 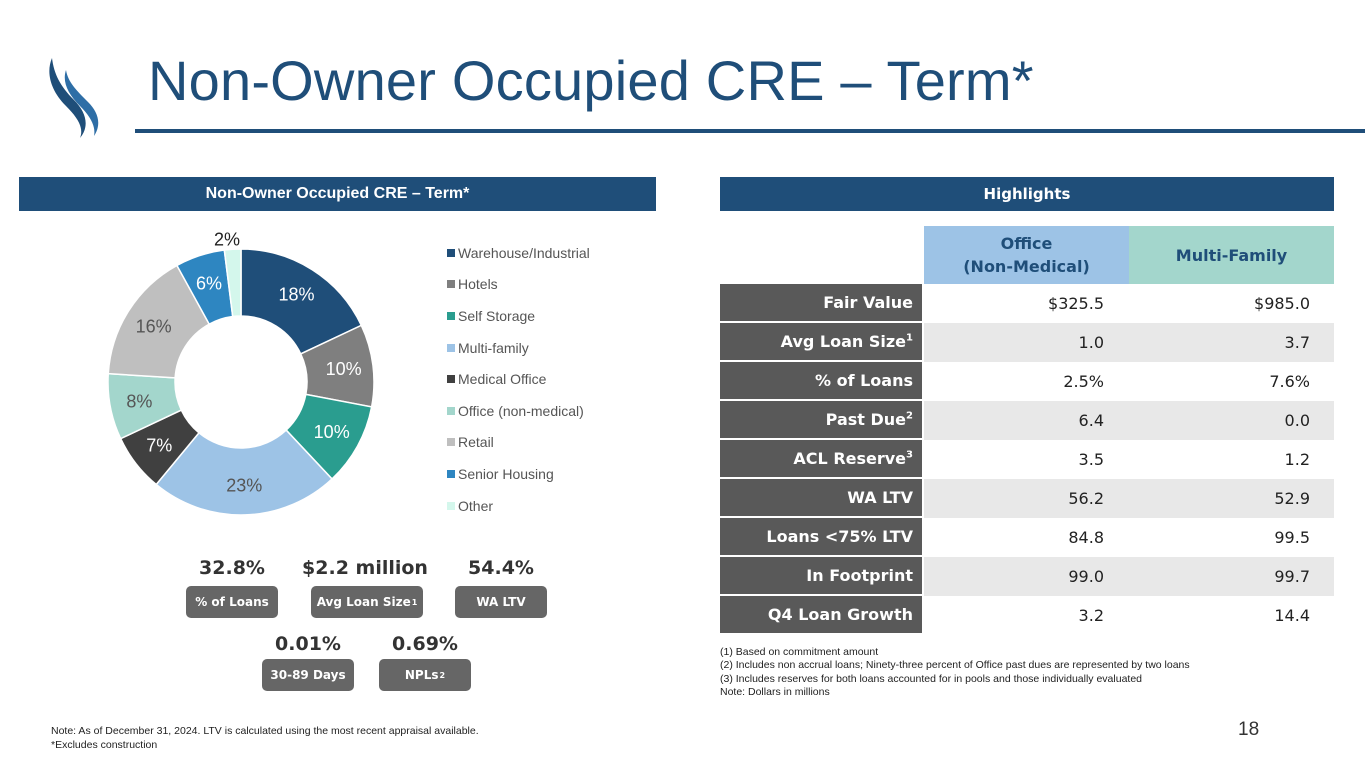 I want to click on footnote-1: (1) Based on commitment amount, so click(x=799, y=652).